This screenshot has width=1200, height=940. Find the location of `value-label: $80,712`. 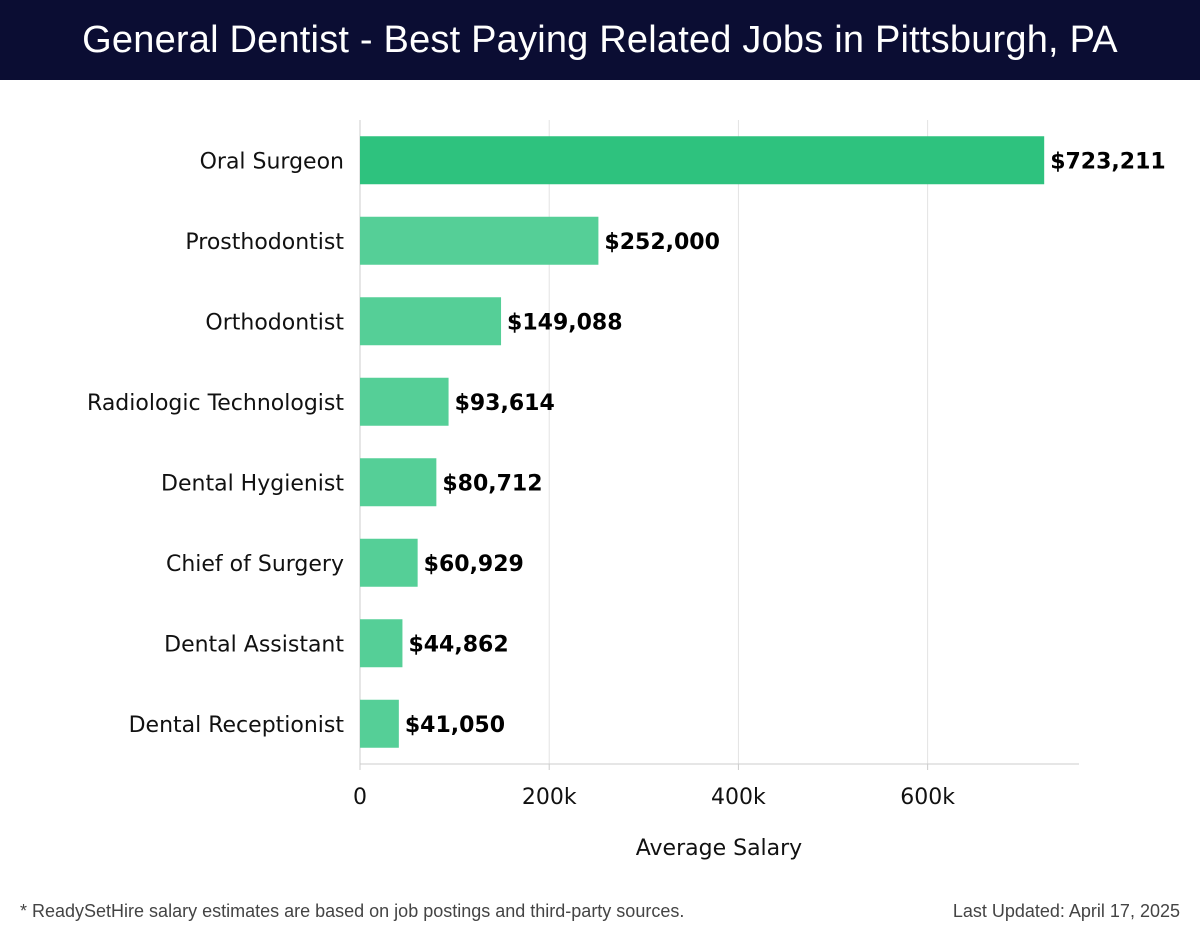

value-label: $80,712 is located at coordinates (492, 483).